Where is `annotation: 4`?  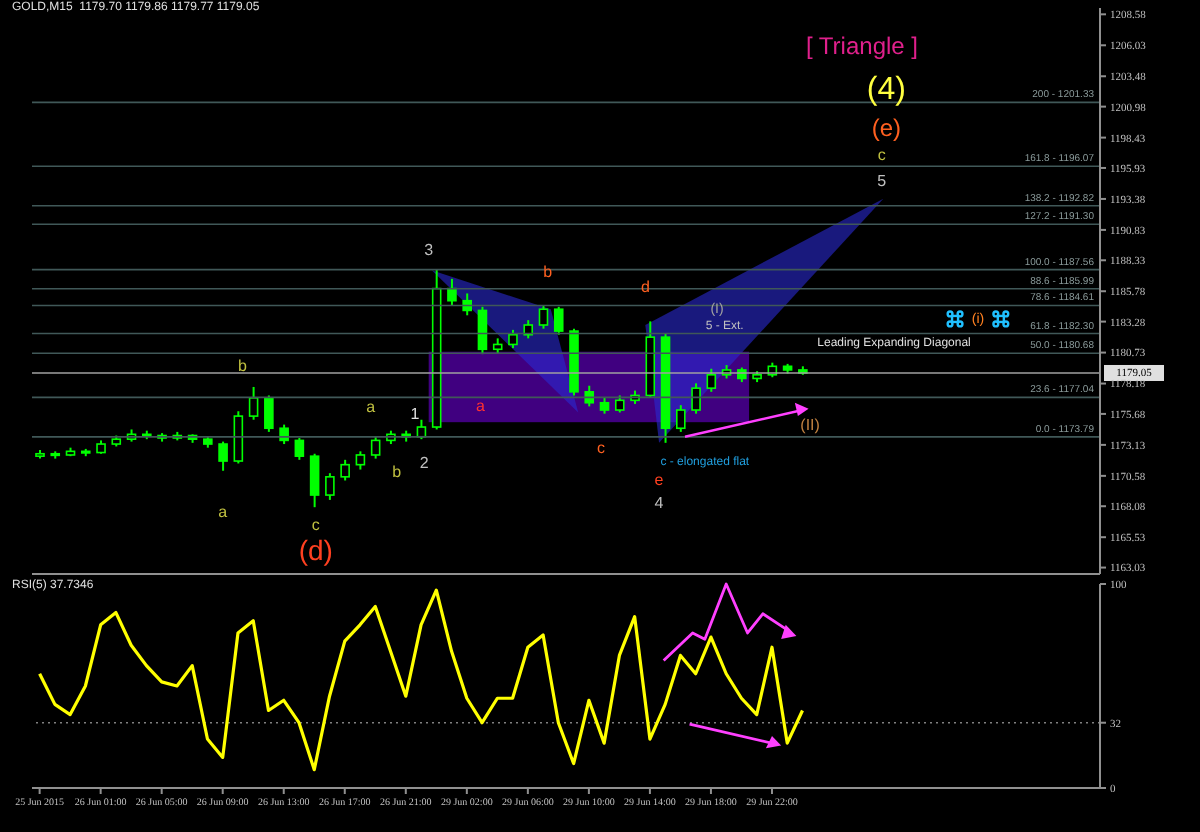
annotation: 4 is located at coordinates (659, 502).